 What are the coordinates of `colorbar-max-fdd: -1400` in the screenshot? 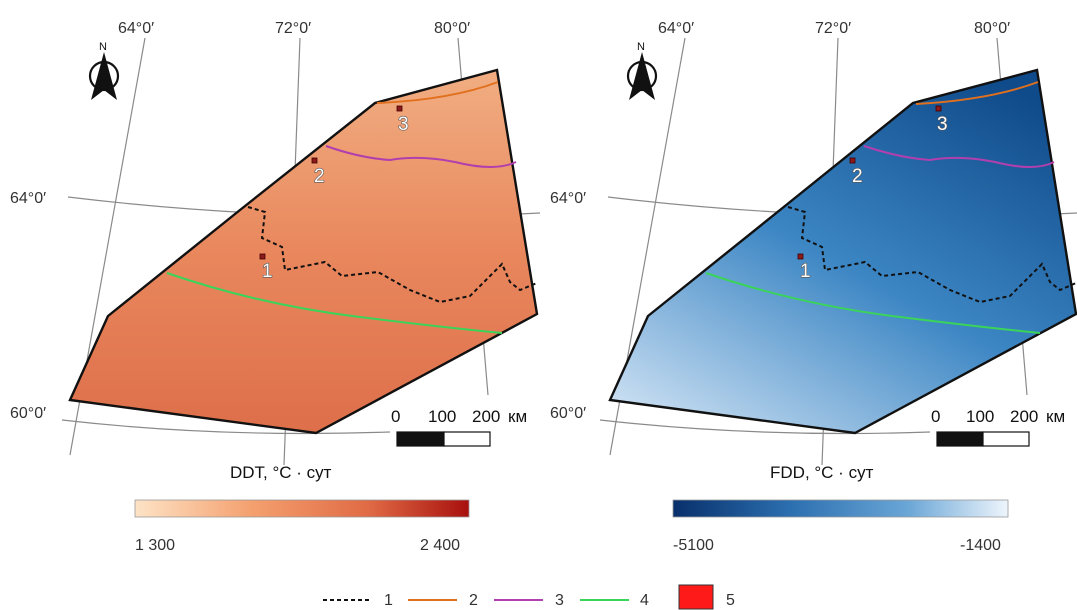 It's located at (980, 545).